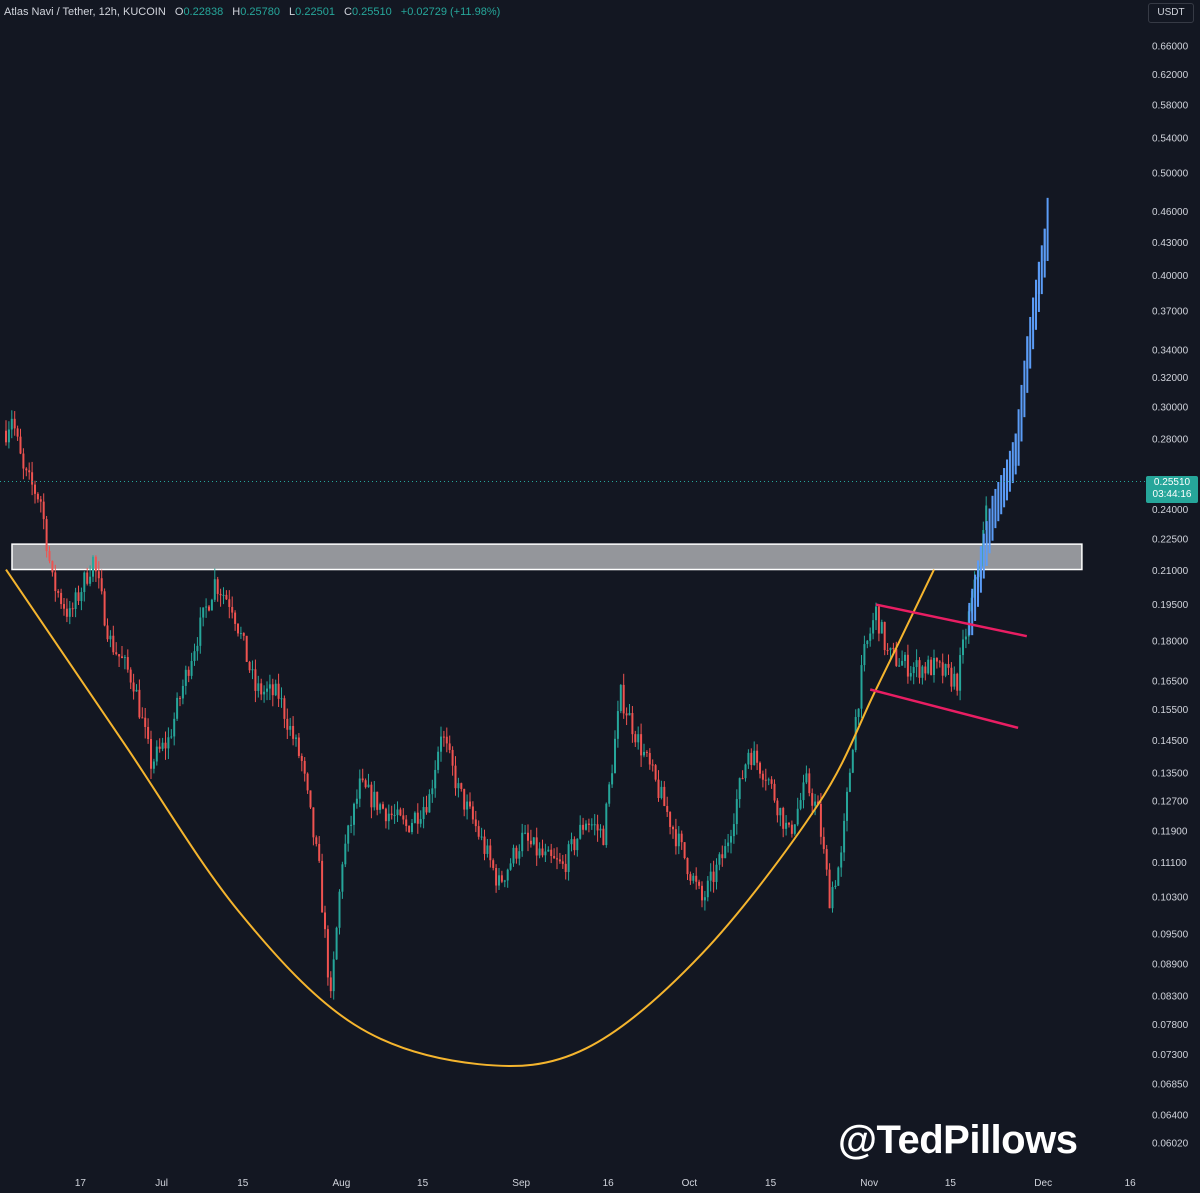  What do you see at coordinates (1172, 482) in the screenshot?
I see `last-price-value: 0.25510` at bounding box center [1172, 482].